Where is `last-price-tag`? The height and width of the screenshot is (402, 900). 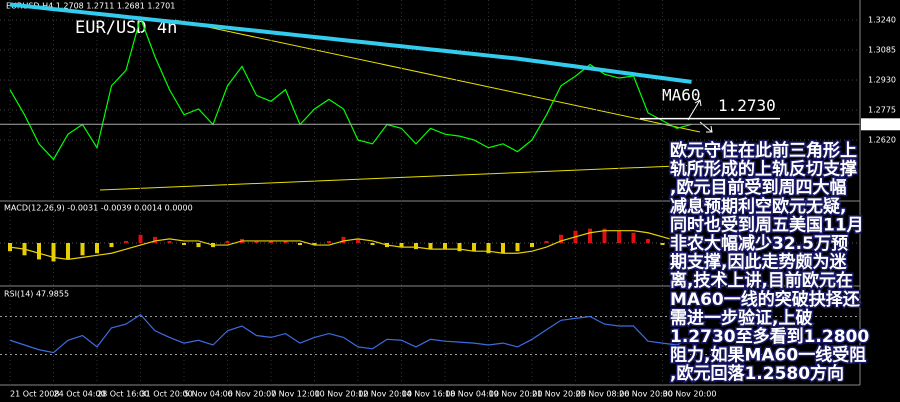 last-price-tag is located at coordinates (880, 124).